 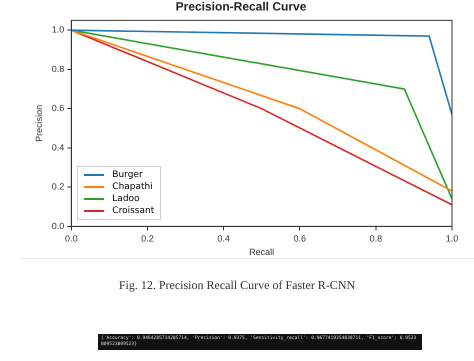 I want to click on y-tick-label: 0.2, so click(x=58, y=187).